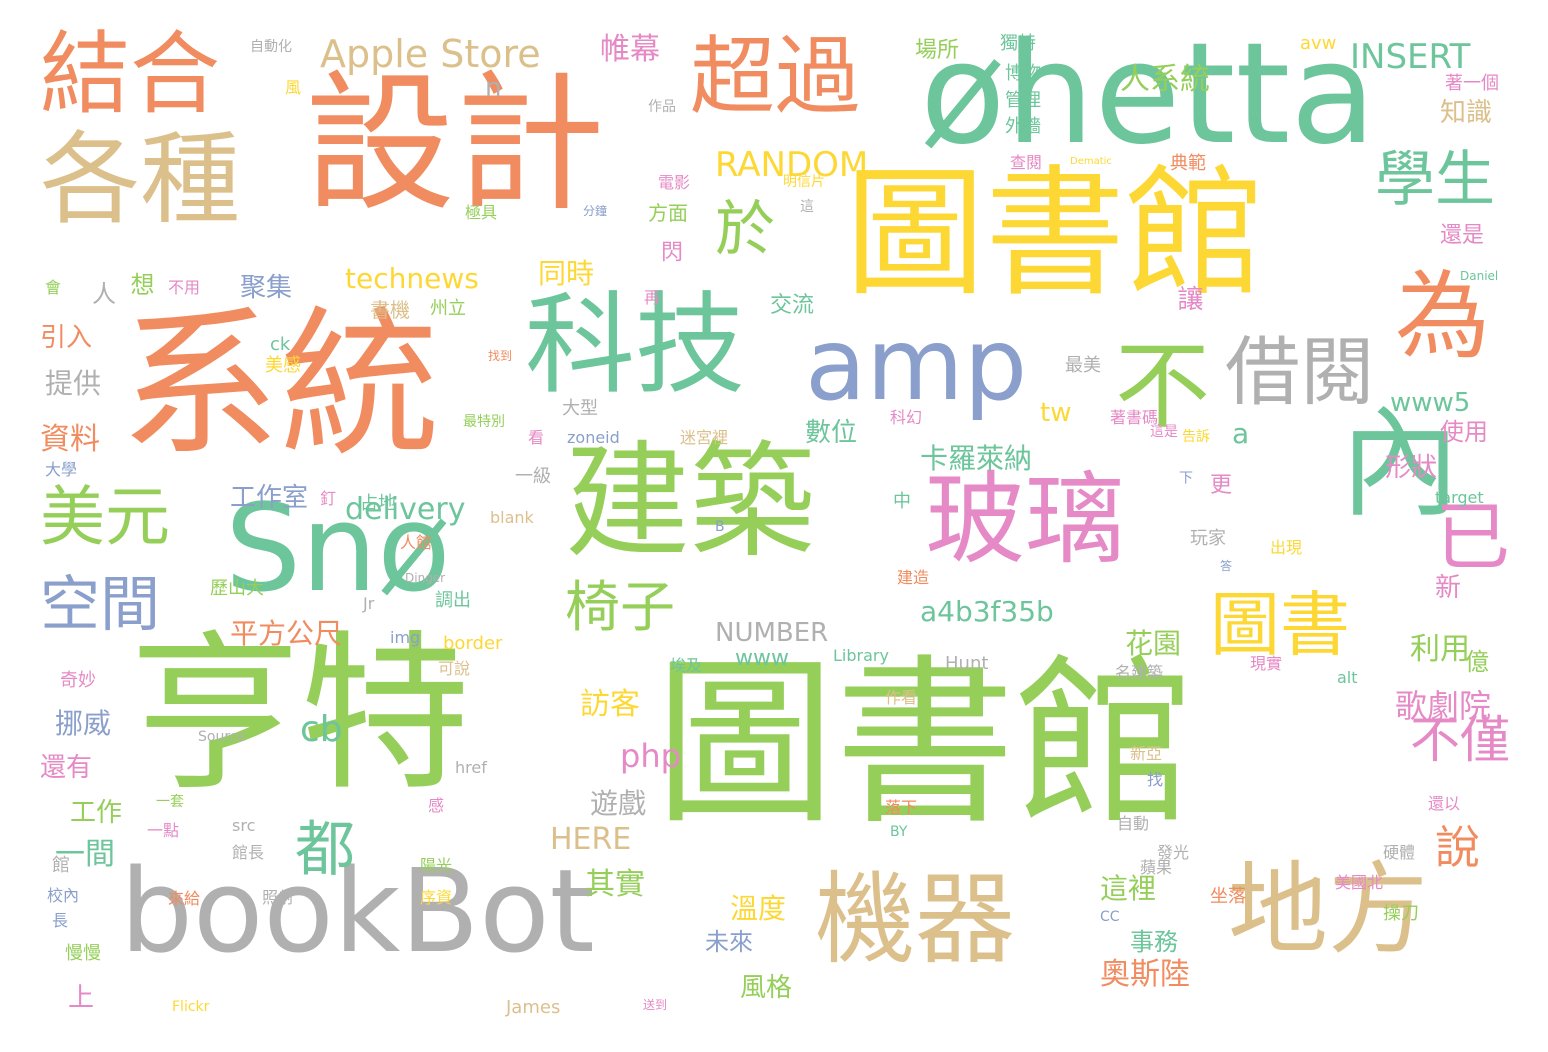 The width and height of the screenshot is (1548, 1052). Describe the element at coordinates (1091, 161) in the screenshot. I see `cloud-word: Dematic` at that location.